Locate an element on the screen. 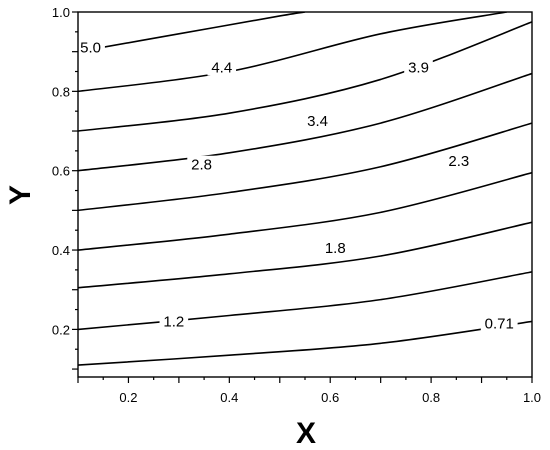 The height and width of the screenshot is (450, 550). x-tick-label: 1.0 is located at coordinates (532, 397).